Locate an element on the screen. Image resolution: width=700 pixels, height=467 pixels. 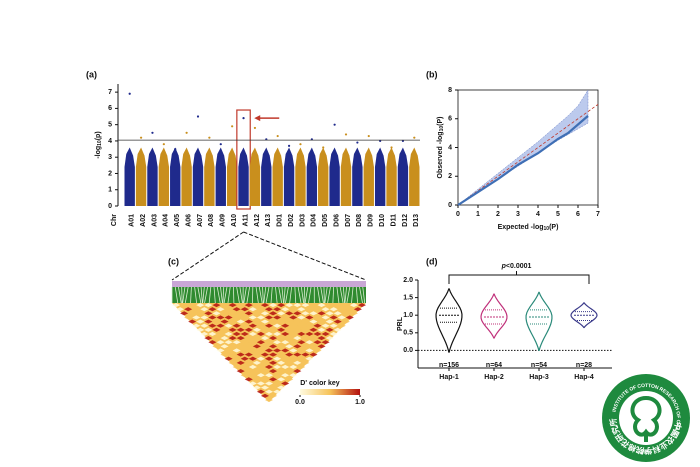
x-axis-title: Chr is located at coordinates (114, 220).